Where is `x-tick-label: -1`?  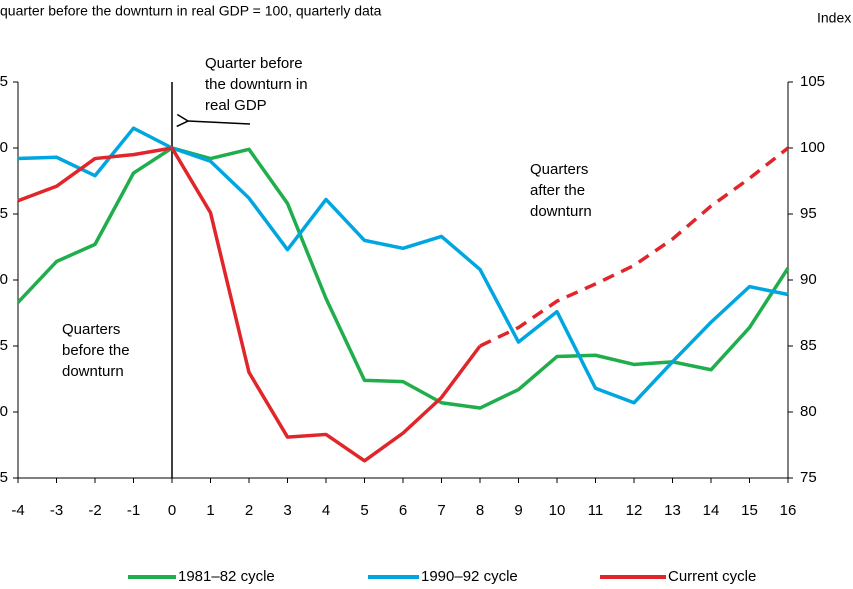
x-tick-label: -1 is located at coordinates (133, 510).